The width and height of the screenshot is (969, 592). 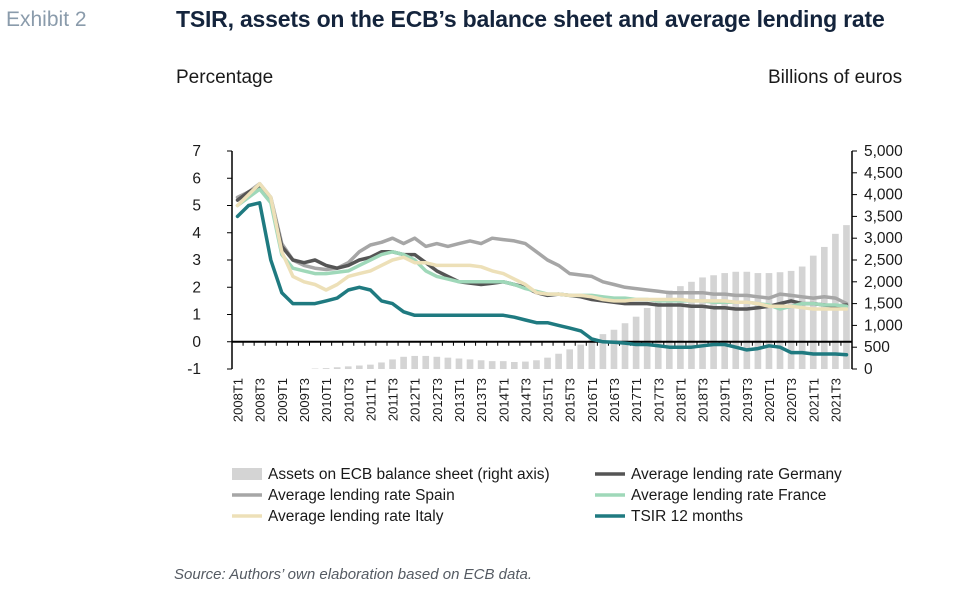 What do you see at coordinates (196, 178) in the screenshot?
I see `left-tick-label: 6` at bounding box center [196, 178].